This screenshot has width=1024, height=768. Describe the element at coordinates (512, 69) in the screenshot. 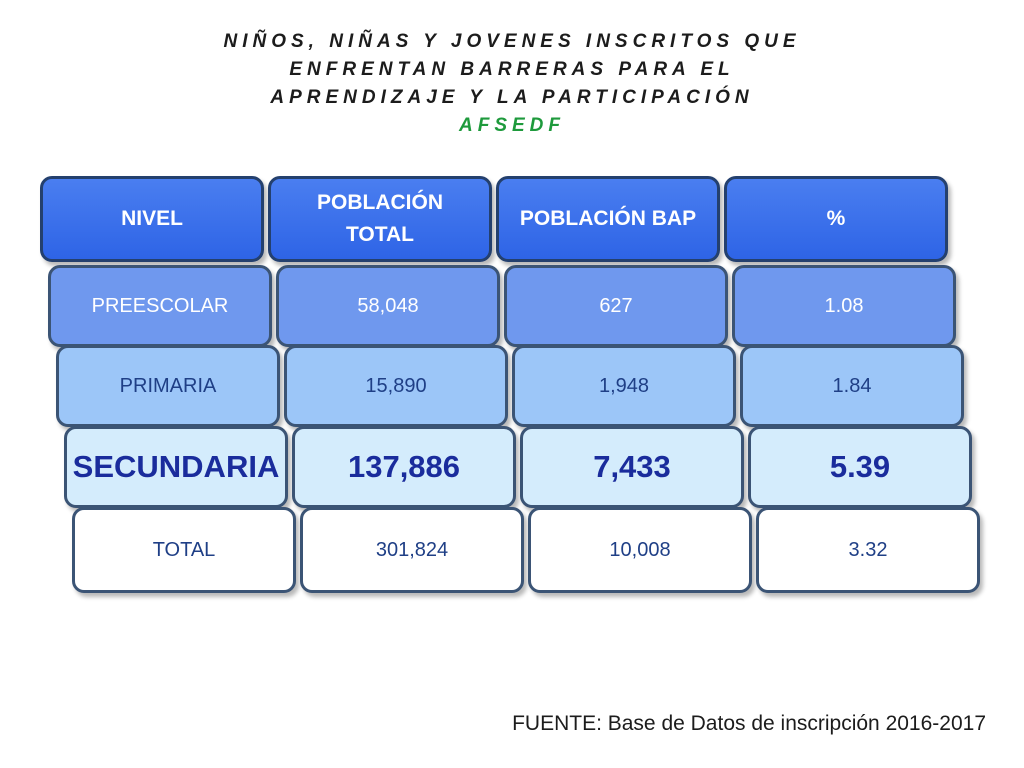

I see `title-line-2: ENFRENTAN BARRERAS PARA EL` at that location.